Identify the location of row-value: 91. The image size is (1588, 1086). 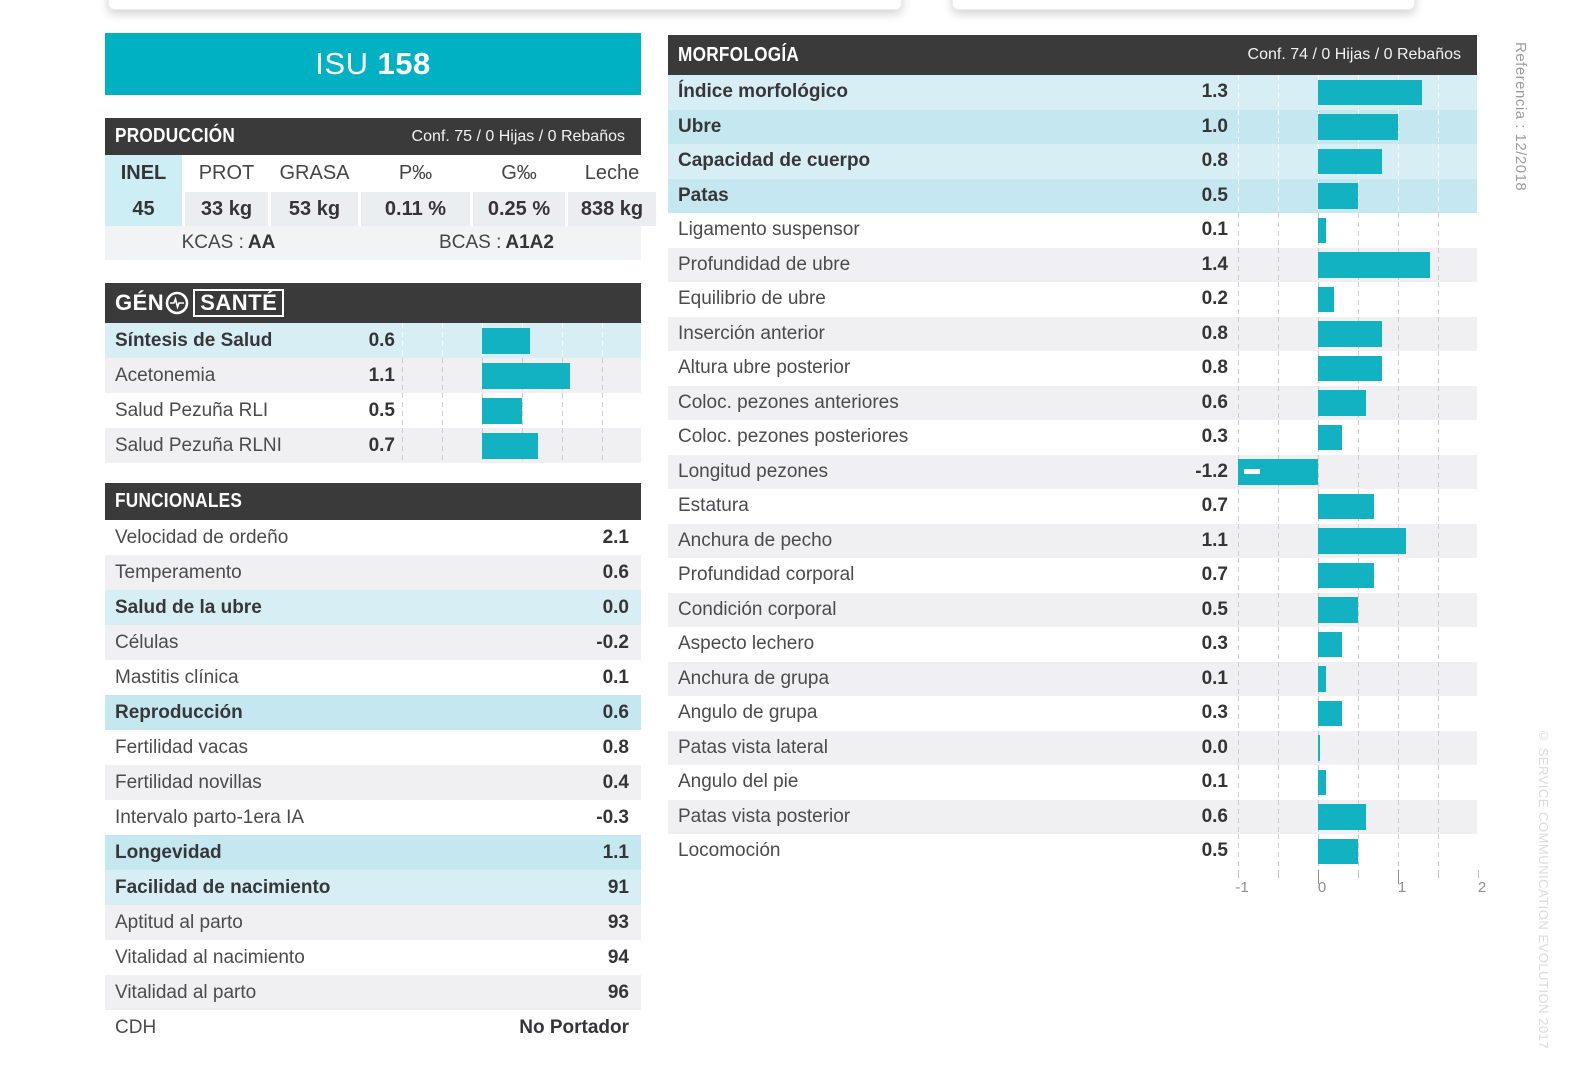
(618, 887).